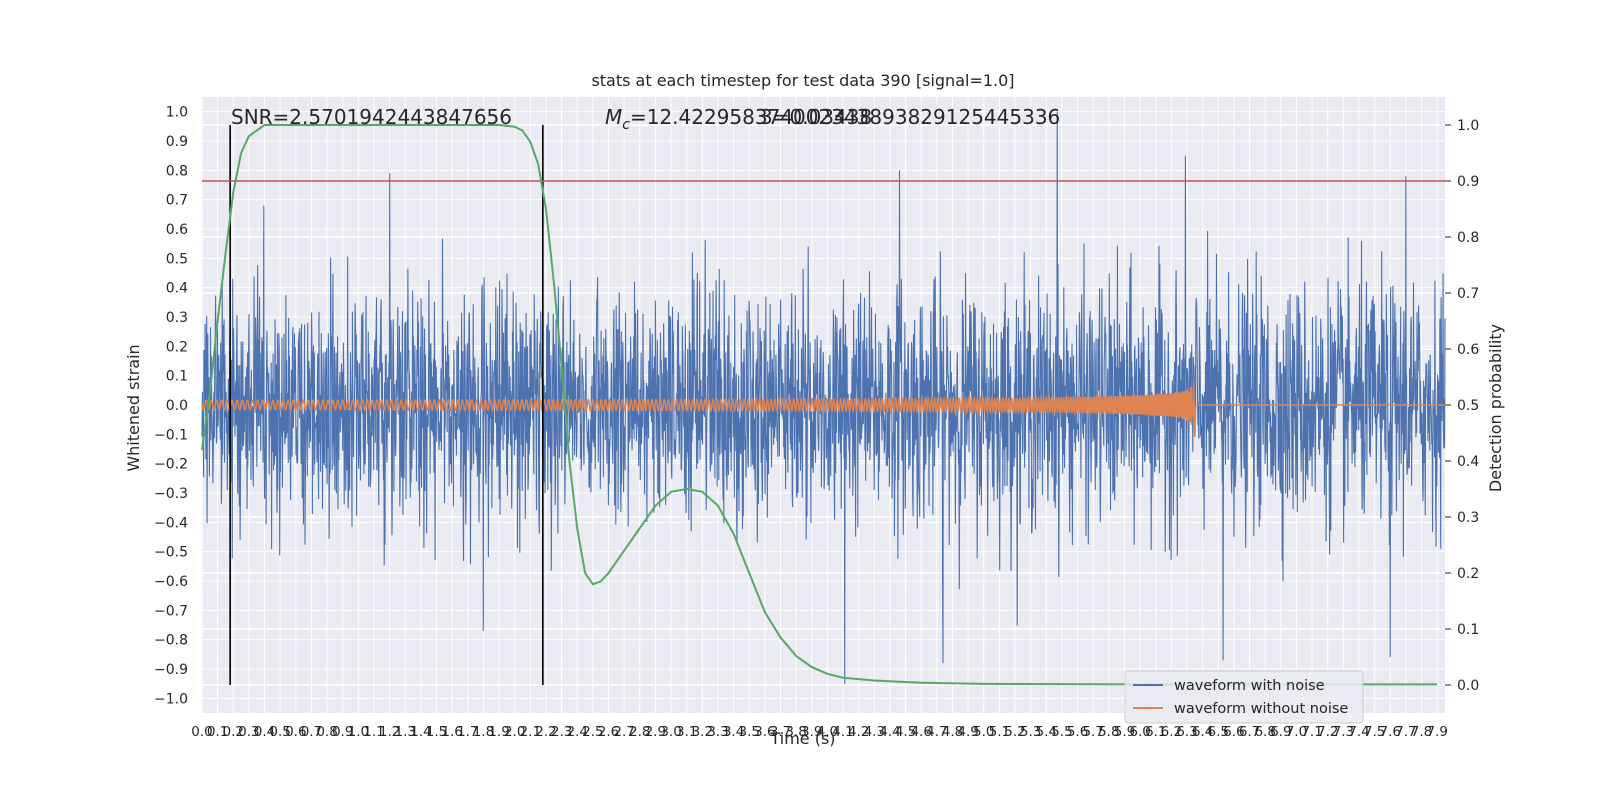 This screenshot has width=1600, height=800. What do you see at coordinates (171, 699) in the screenshot?
I see `y-tick-label-left: −1.0` at bounding box center [171, 699].